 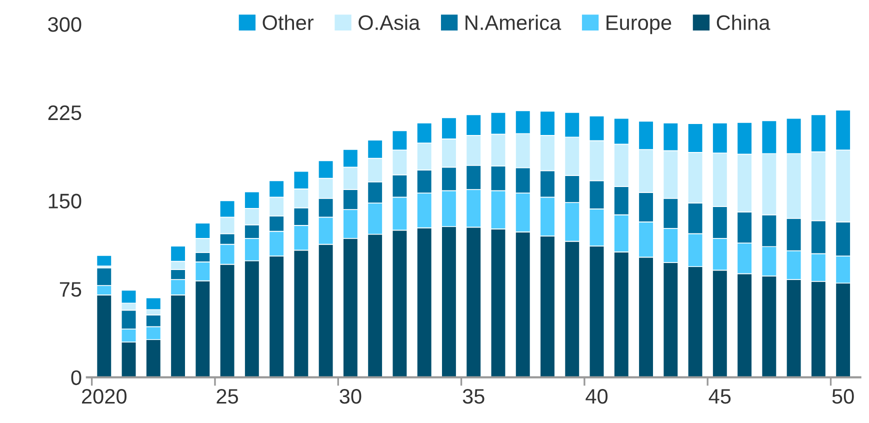 I want to click on x-tick-label: 35, so click(x=473, y=396).